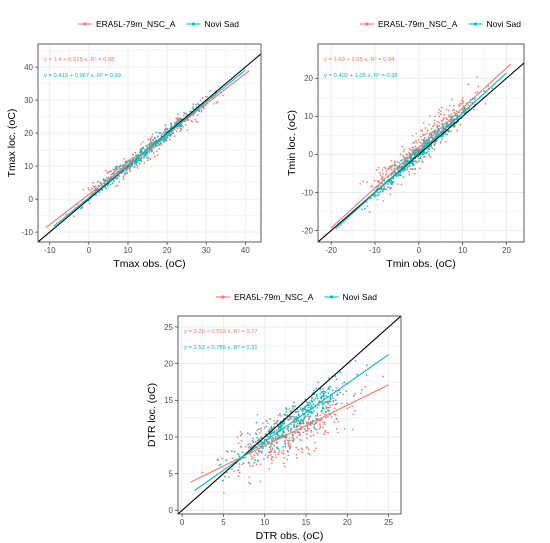 This screenshot has width=550, height=543. I want to click on x-tick-label: 15, so click(306, 522).